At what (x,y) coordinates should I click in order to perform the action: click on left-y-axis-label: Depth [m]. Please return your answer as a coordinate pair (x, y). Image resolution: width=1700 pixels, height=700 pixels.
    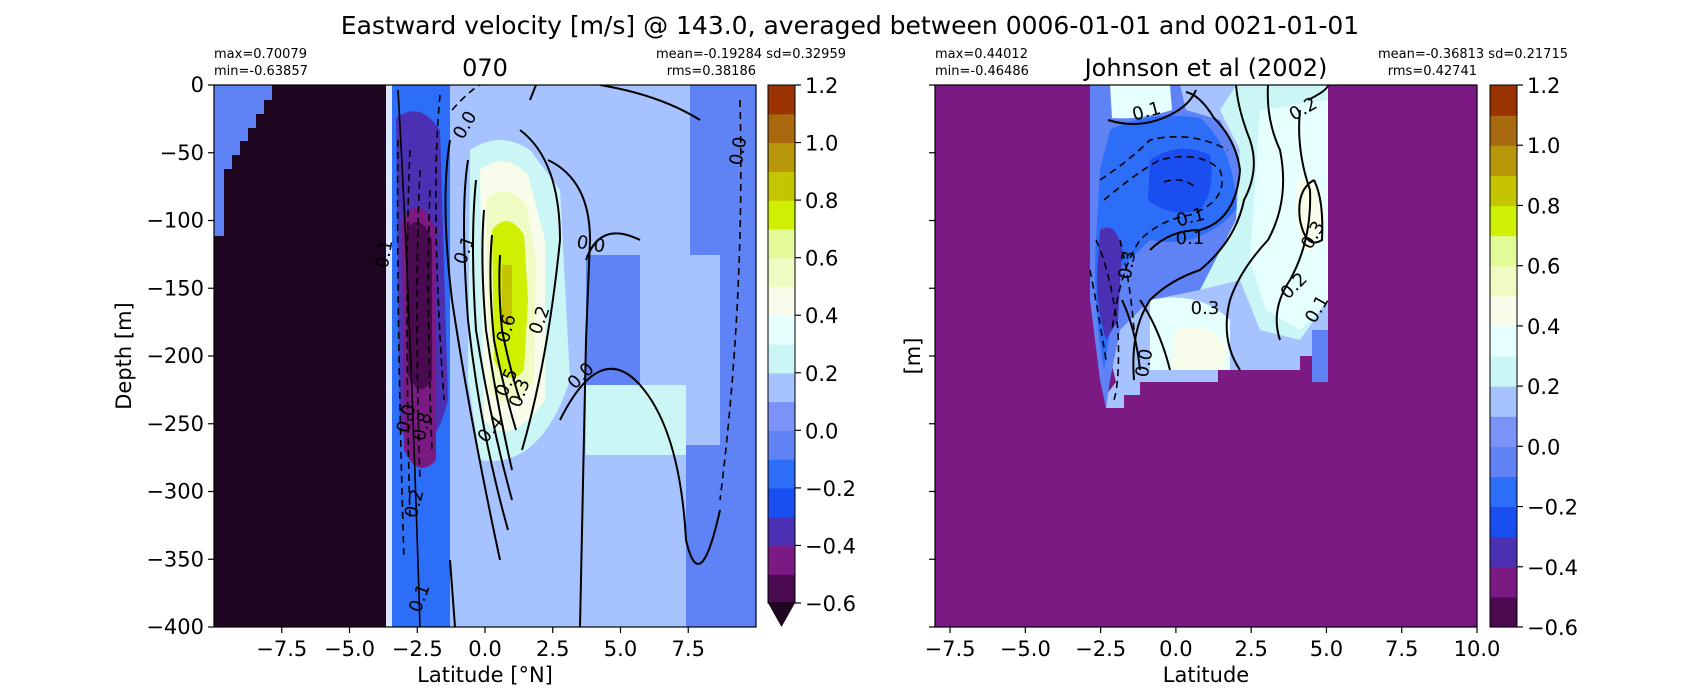
    Looking at the image, I should click on (124, 355).